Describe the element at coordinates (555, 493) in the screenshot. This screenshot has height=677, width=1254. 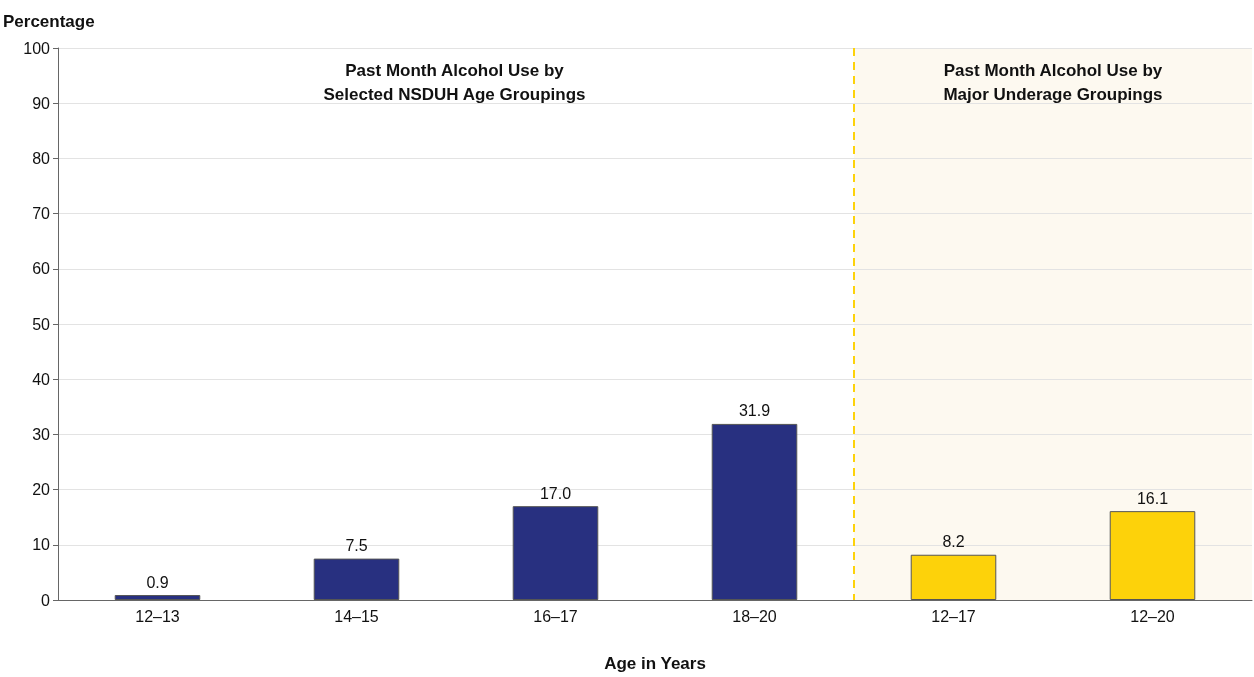
I see `data-label: 17.0` at that location.